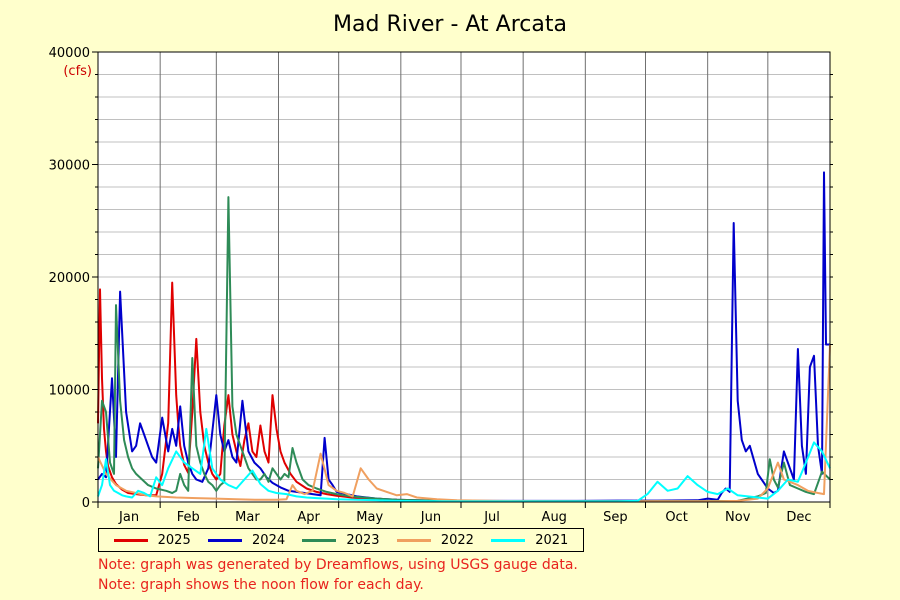 Image resolution: width=900 pixels, height=600 pixels. I want to click on x-tick-label-jan: Jan, so click(128, 517).